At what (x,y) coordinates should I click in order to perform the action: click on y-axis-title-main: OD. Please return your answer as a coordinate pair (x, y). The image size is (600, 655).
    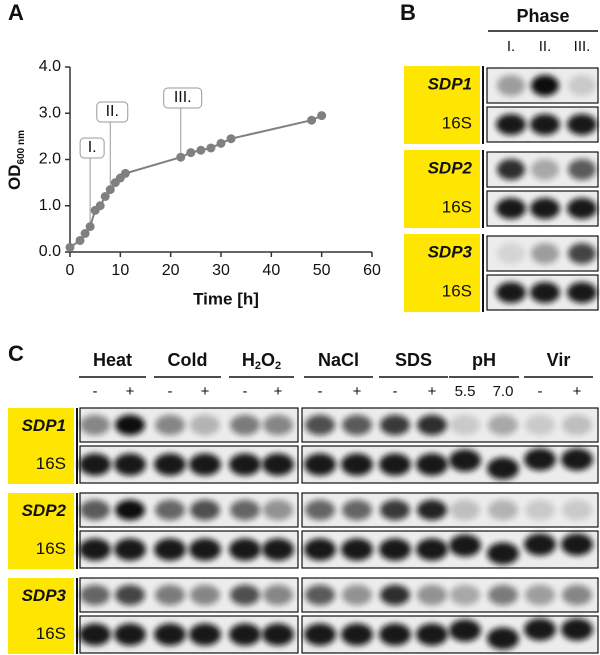
    Looking at the image, I should click on (14, 177).